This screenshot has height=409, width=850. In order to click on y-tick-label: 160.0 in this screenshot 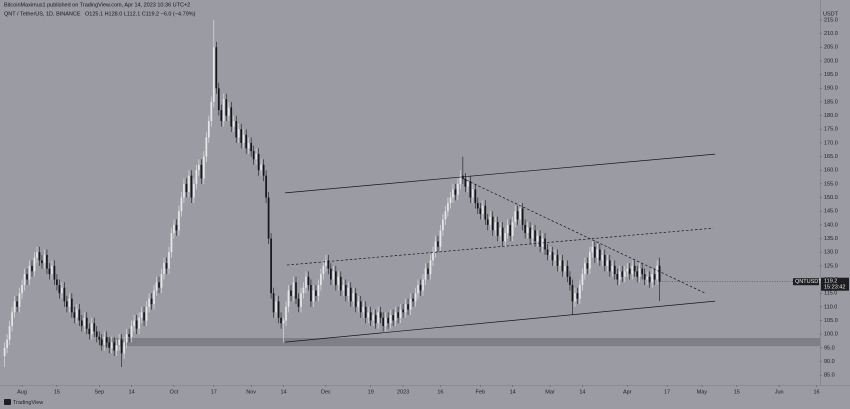, I will do `click(831, 171)`.